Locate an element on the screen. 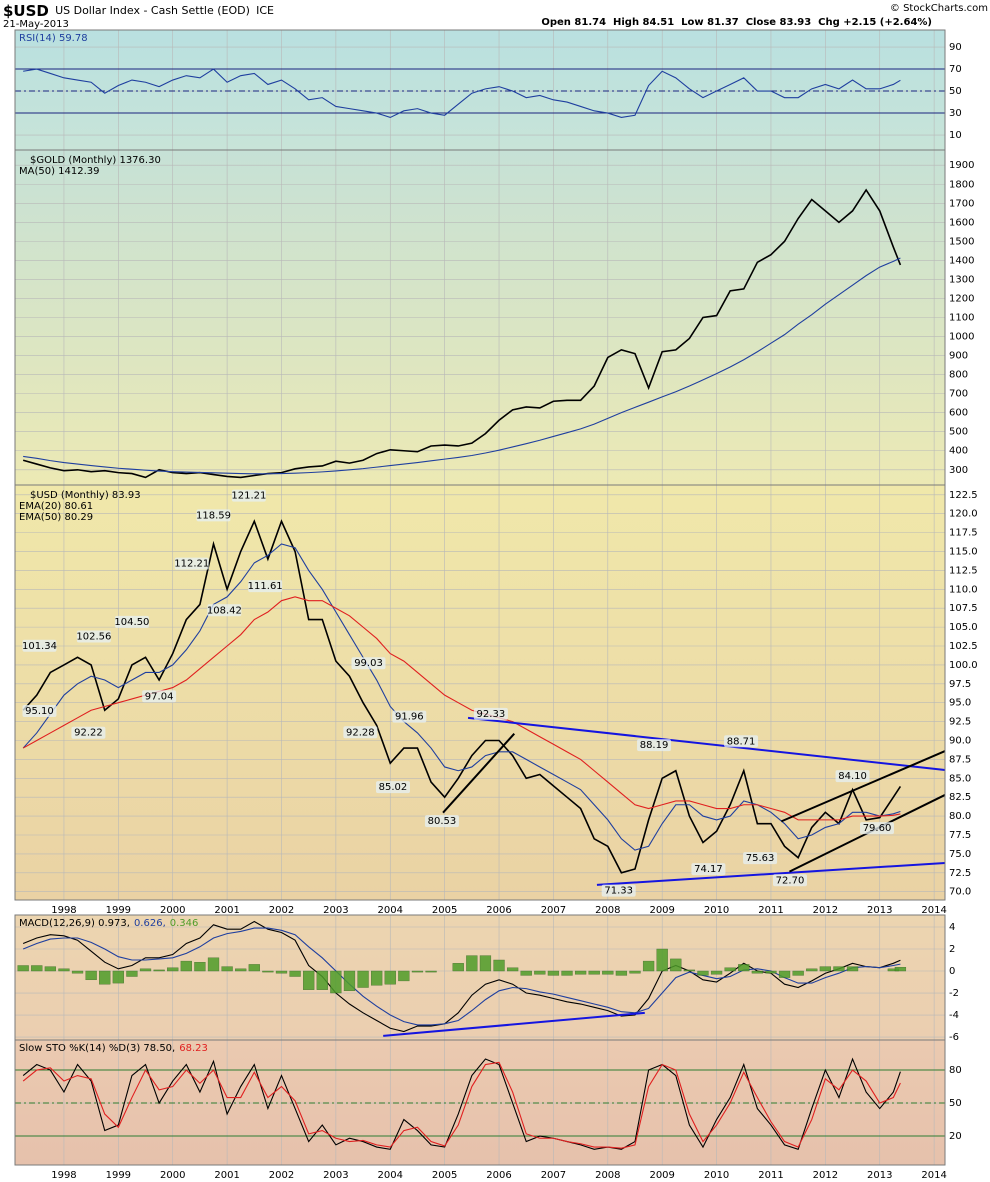 The image size is (990, 1182). legend: MACD(12,26,9) 0.973, 0.626, 0.346 is located at coordinates (108, 923).